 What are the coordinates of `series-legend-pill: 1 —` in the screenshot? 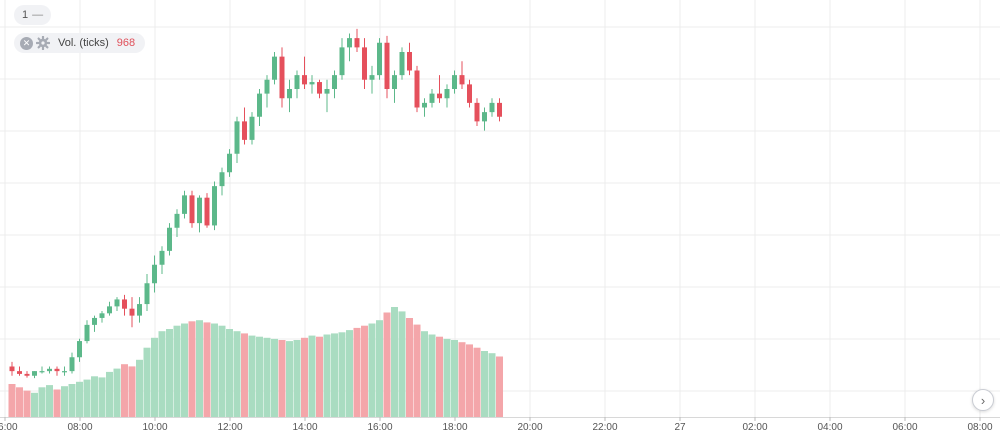 It's located at (33, 15).